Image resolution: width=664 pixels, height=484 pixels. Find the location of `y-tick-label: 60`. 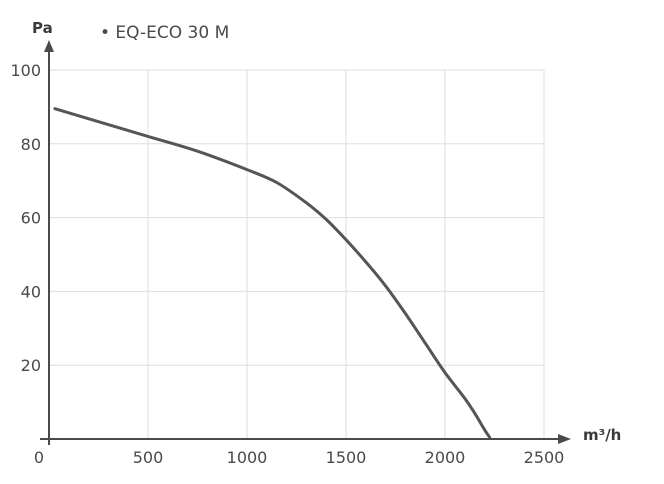

y-tick-label: 60 is located at coordinates (31, 218).